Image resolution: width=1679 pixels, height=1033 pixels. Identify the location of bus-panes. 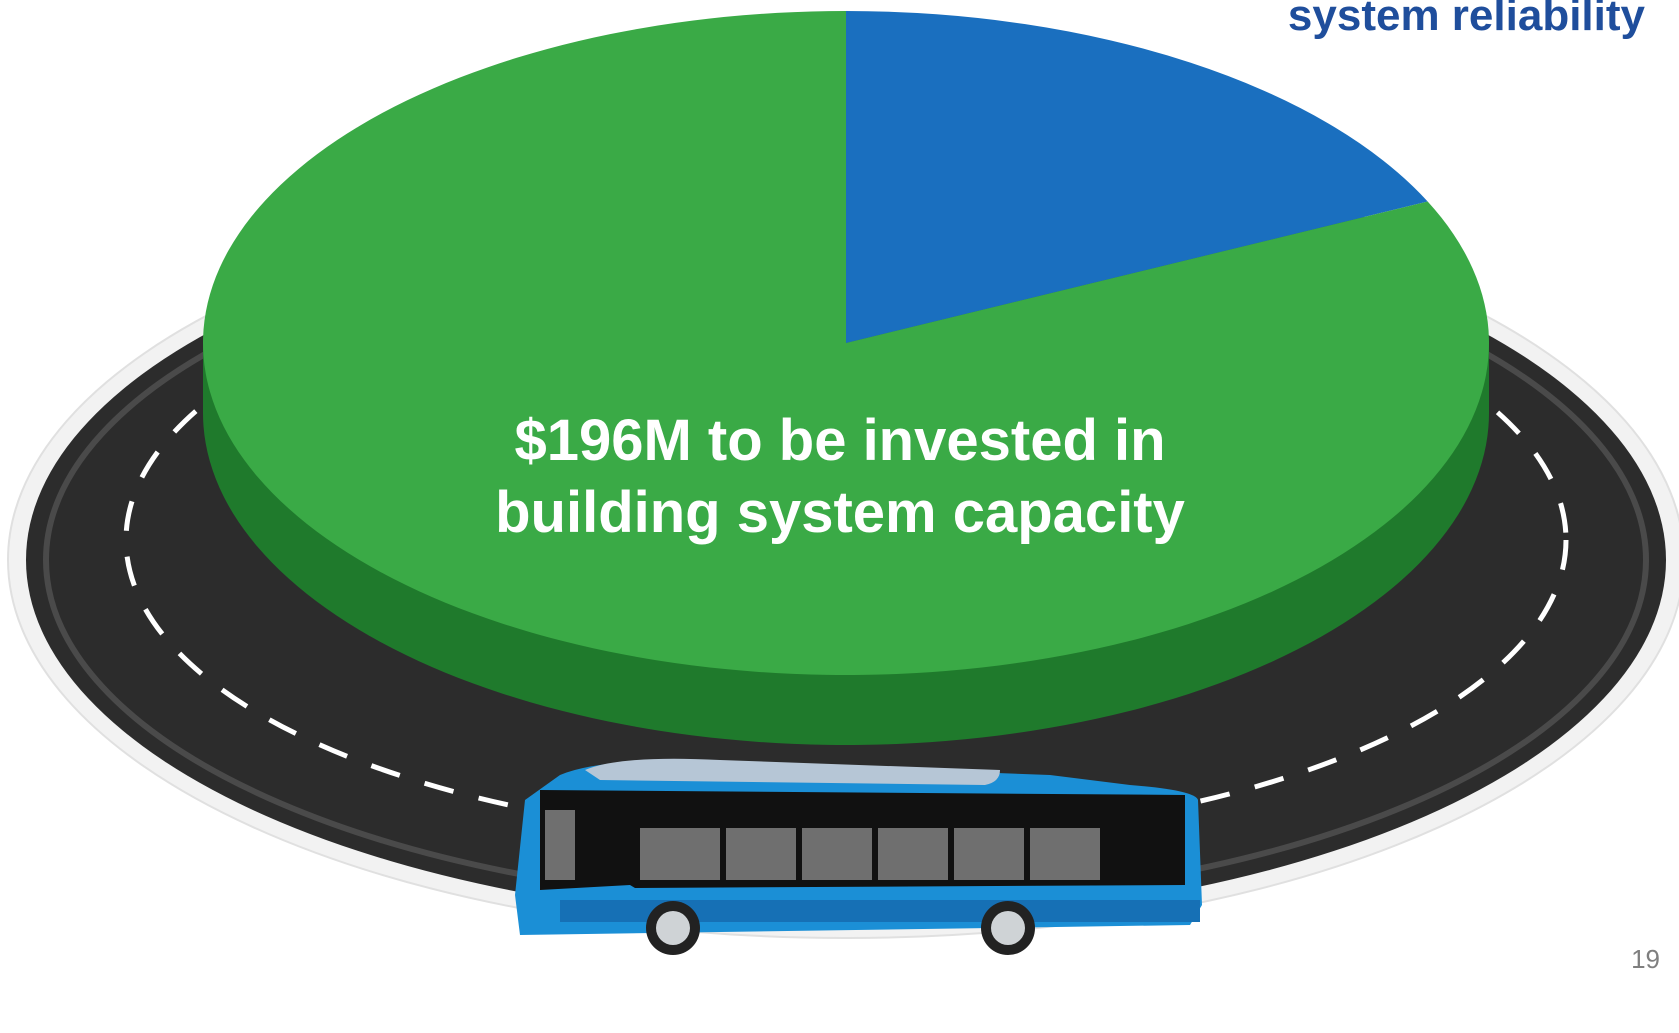
(822, 845).